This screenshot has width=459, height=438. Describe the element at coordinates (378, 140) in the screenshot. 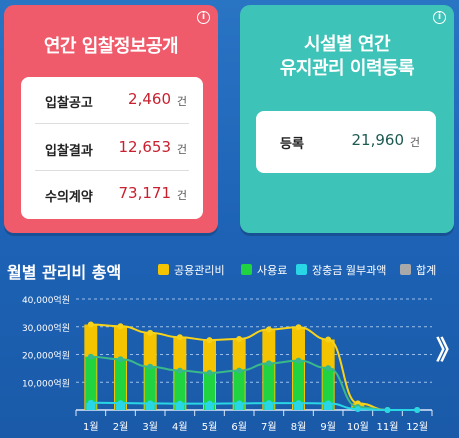

I see `facility-row-value: 21,960` at that location.